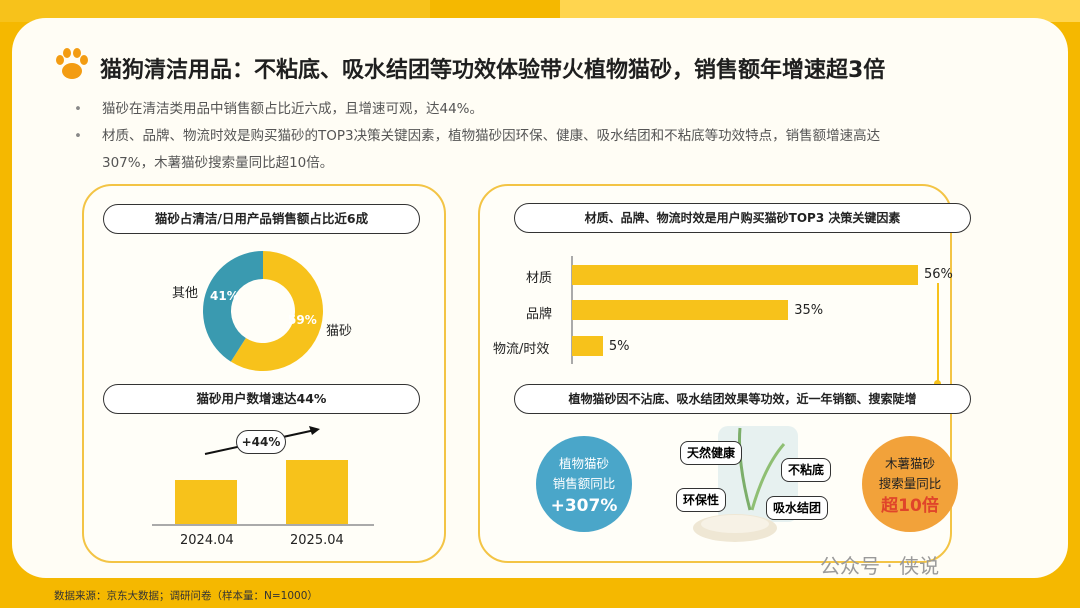  I want to click on factor-label-material: 材质, so click(539, 278).